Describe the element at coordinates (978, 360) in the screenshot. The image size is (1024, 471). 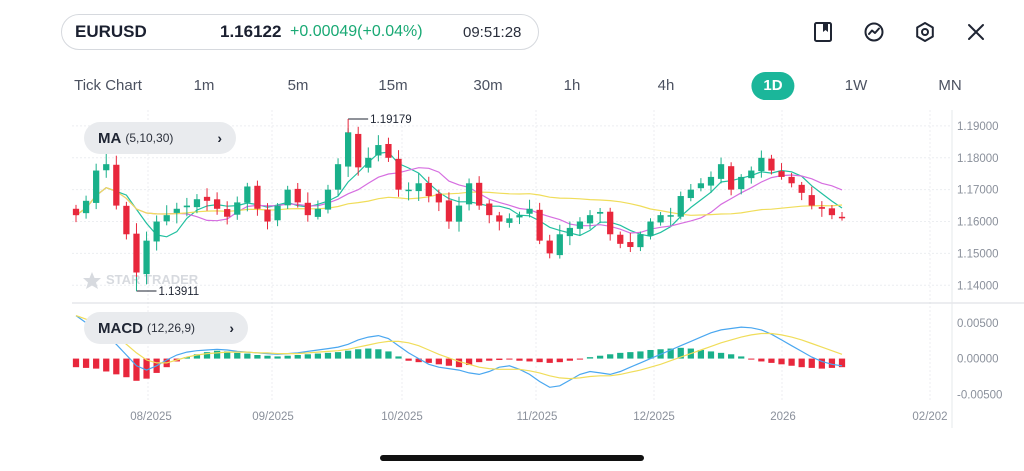
I see `macd-tick-label: 0.00000` at that location.